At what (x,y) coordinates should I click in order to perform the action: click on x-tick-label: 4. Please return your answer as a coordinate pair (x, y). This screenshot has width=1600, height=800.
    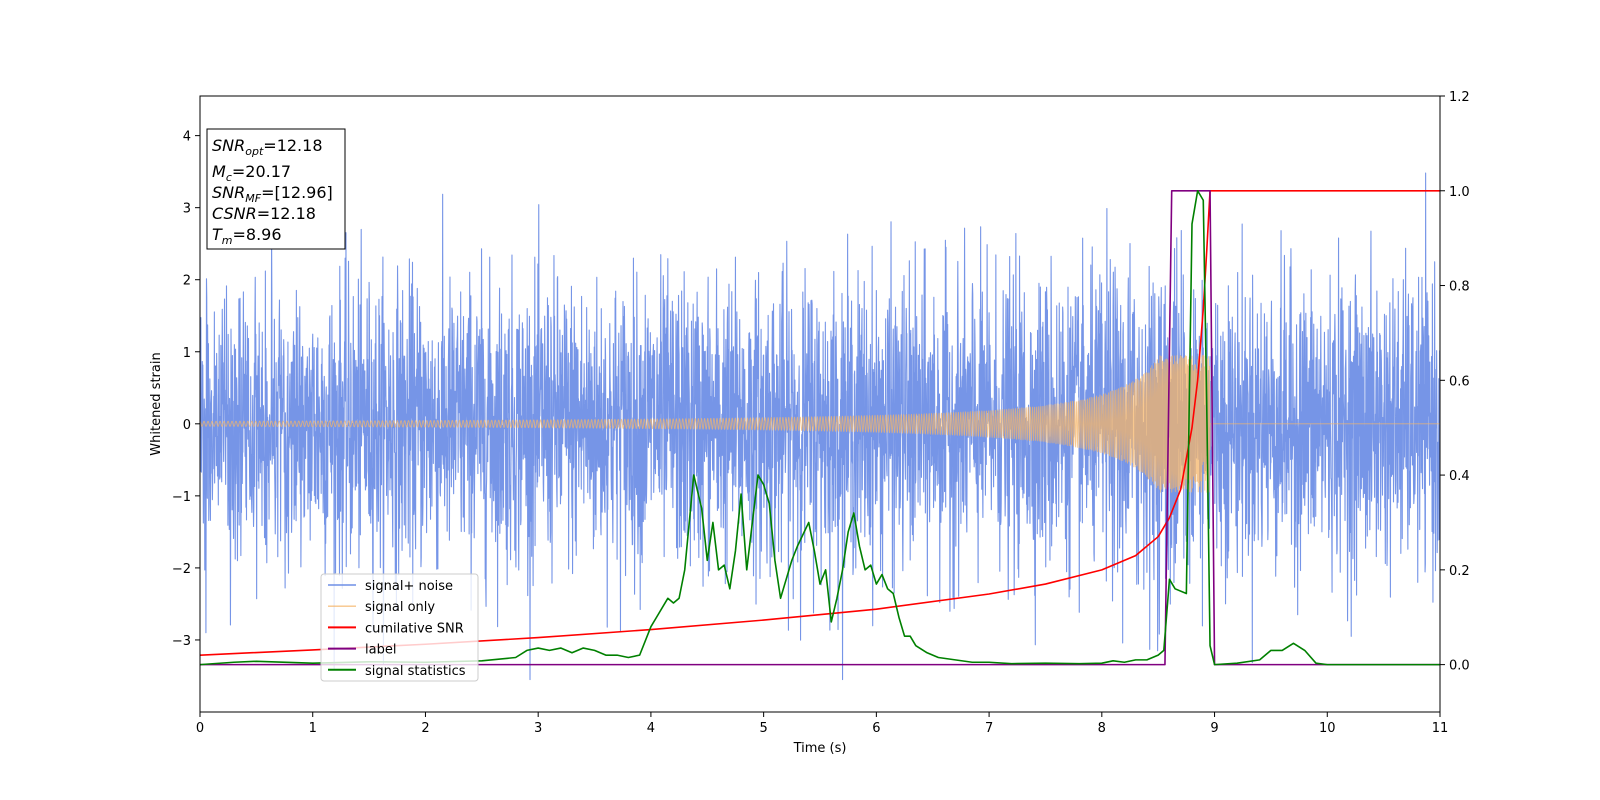
    Looking at the image, I should click on (651, 728).